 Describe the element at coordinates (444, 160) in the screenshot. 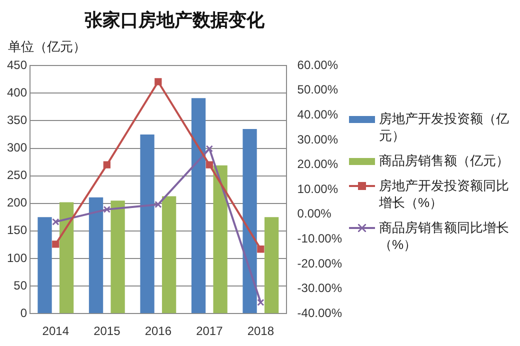

I see `legend-label: 商品房销售额（亿元）` at that location.